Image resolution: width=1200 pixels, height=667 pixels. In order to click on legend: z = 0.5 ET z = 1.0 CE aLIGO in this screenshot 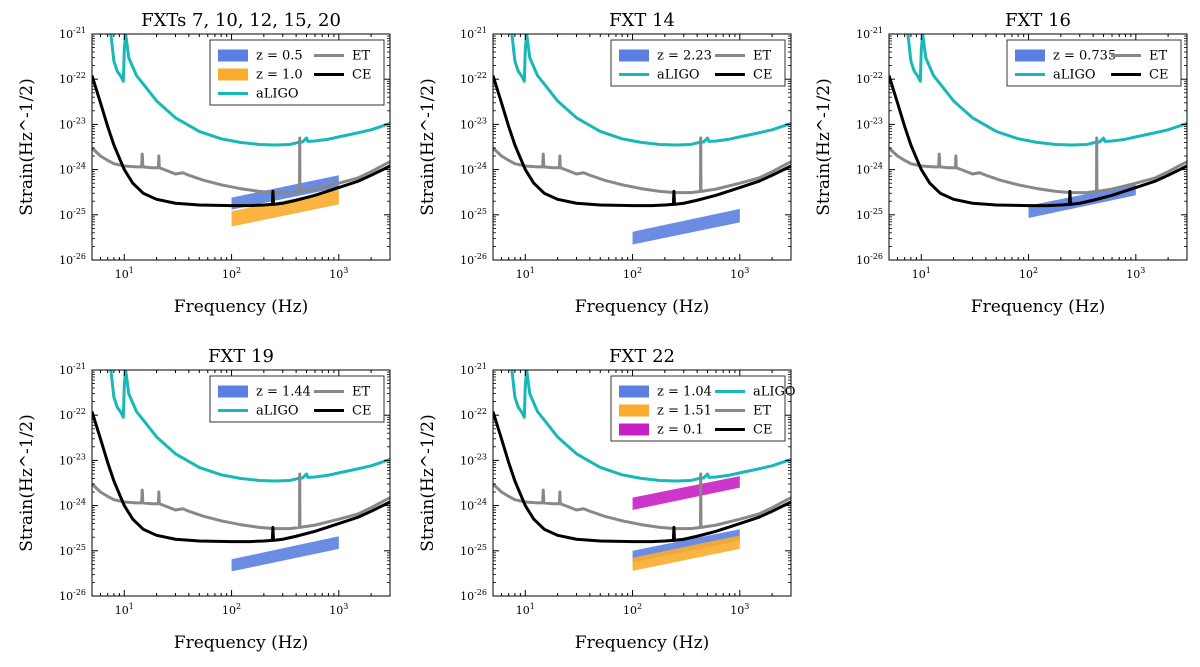, I will do `click(297, 72)`.